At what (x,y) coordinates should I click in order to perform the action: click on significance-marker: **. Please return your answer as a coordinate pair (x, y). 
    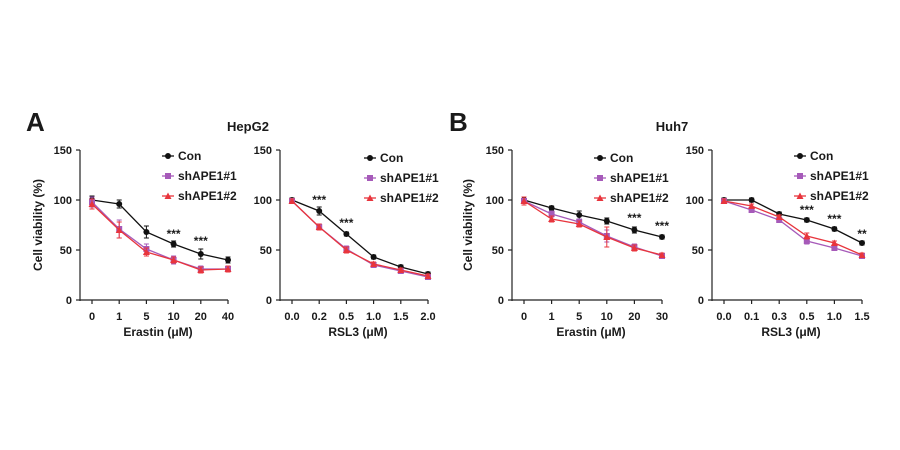
    Looking at the image, I should click on (862, 234).